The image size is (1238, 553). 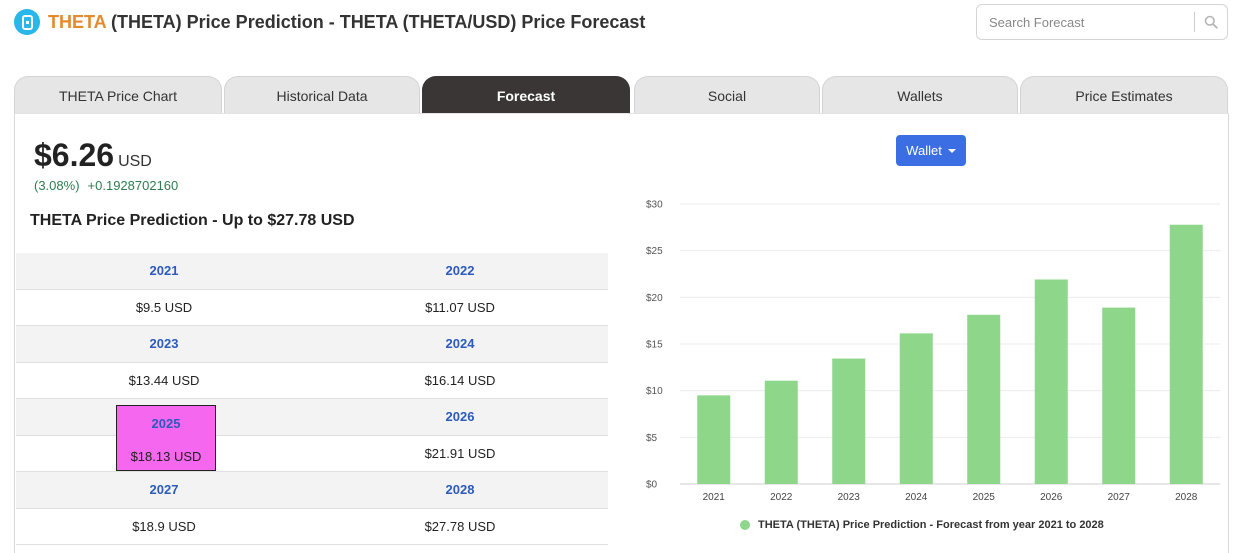 I want to click on y-tick-label: $30, so click(x=654, y=205).